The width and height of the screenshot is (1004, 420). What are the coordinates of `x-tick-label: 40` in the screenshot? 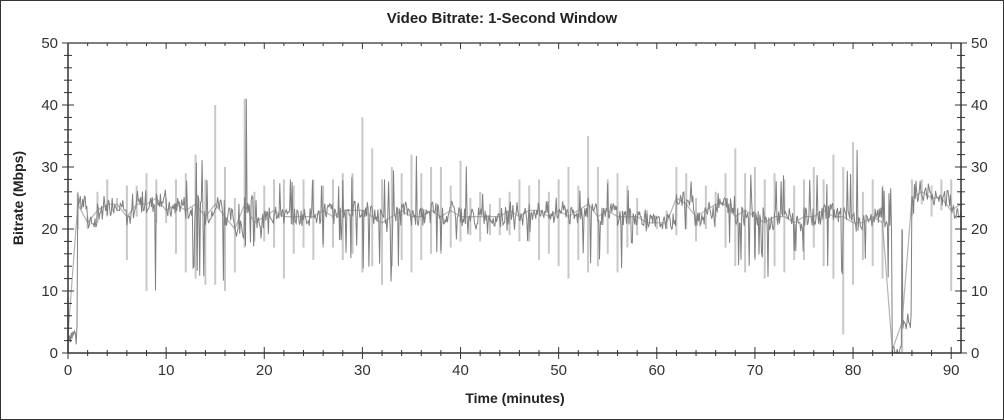 It's located at (460, 370).